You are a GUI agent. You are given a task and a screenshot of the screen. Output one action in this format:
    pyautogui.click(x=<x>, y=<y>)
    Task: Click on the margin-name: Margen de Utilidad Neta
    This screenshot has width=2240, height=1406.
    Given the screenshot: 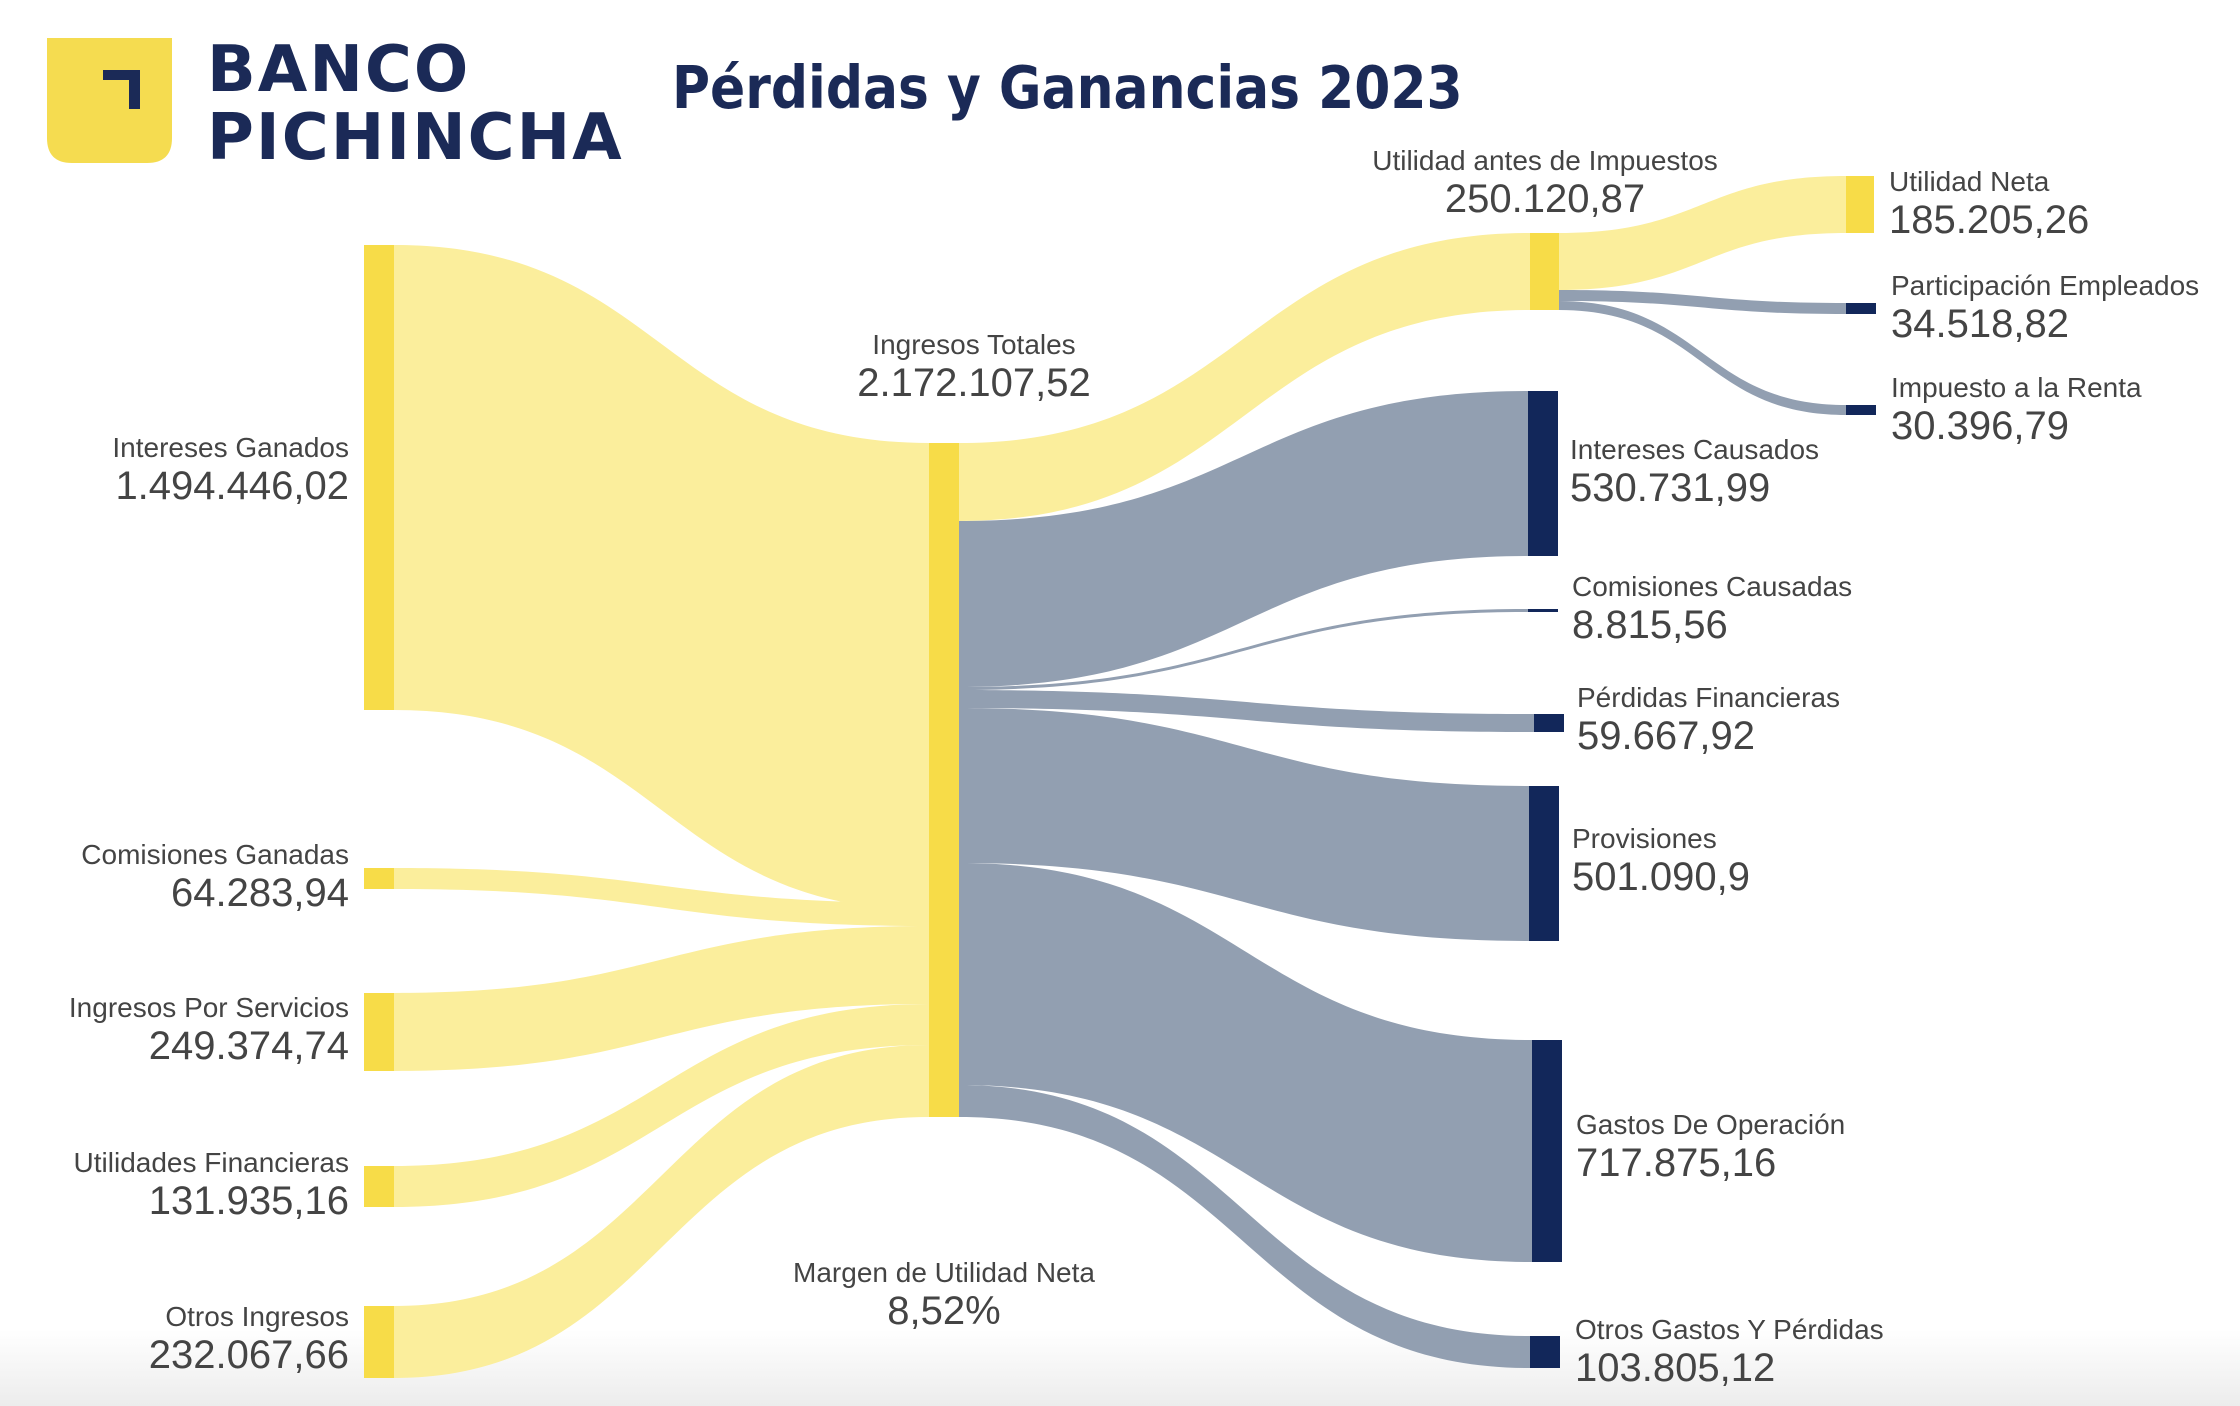 What is the action you would take?
    pyautogui.click(x=944, y=1272)
    